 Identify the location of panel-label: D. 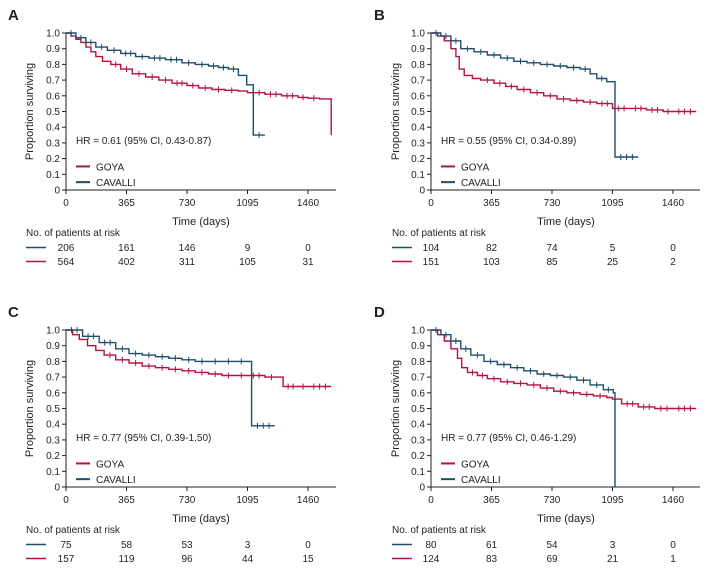
(379, 312).